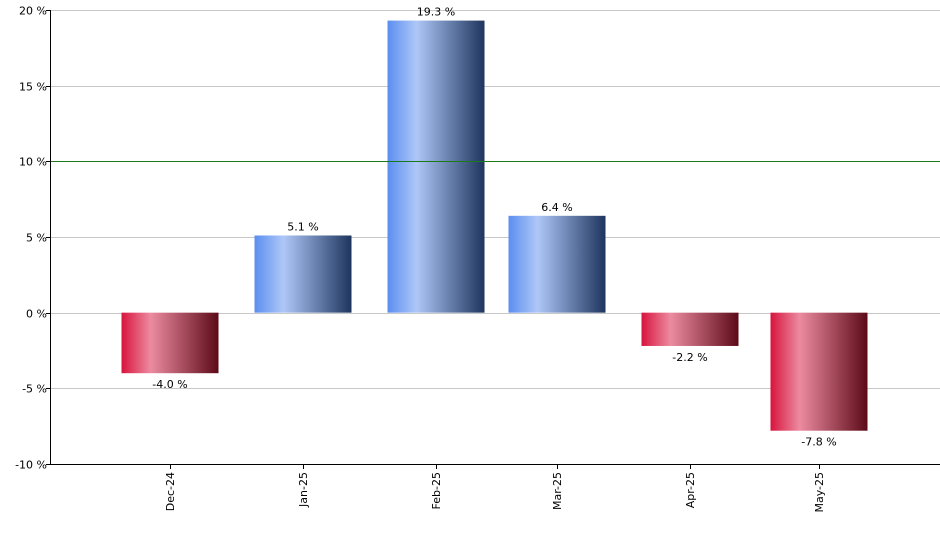  Describe the element at coordinates (557, 491) in the screenshot. I see `x-tick-label: Mar-25` at that location.